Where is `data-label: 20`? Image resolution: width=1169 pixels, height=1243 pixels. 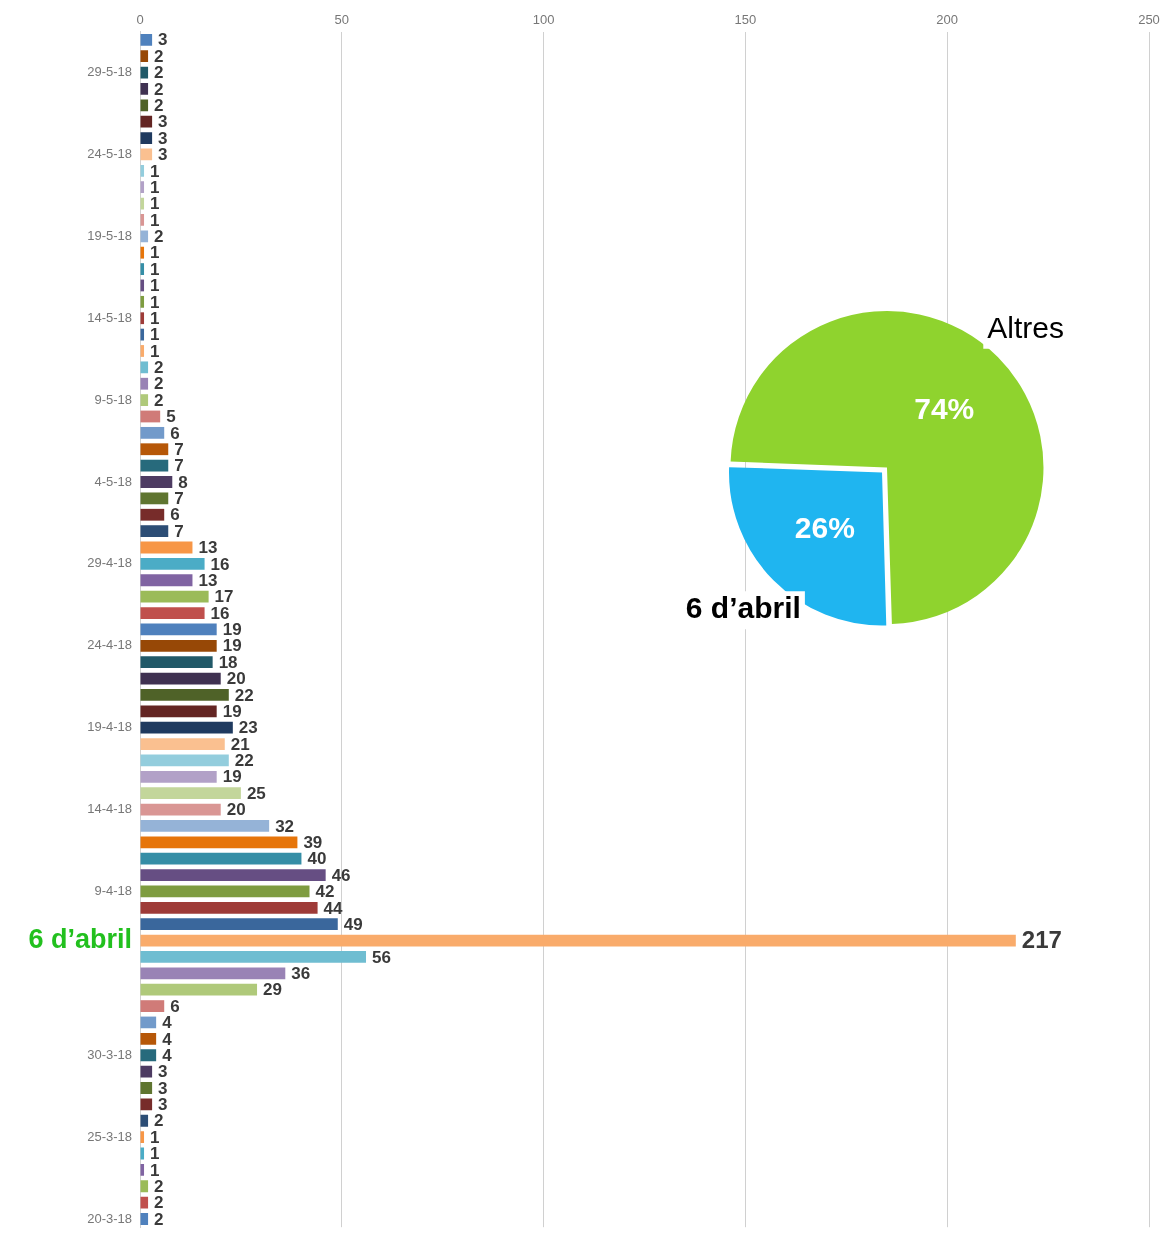
data-label: 20 is located at coordinates (236, 810).